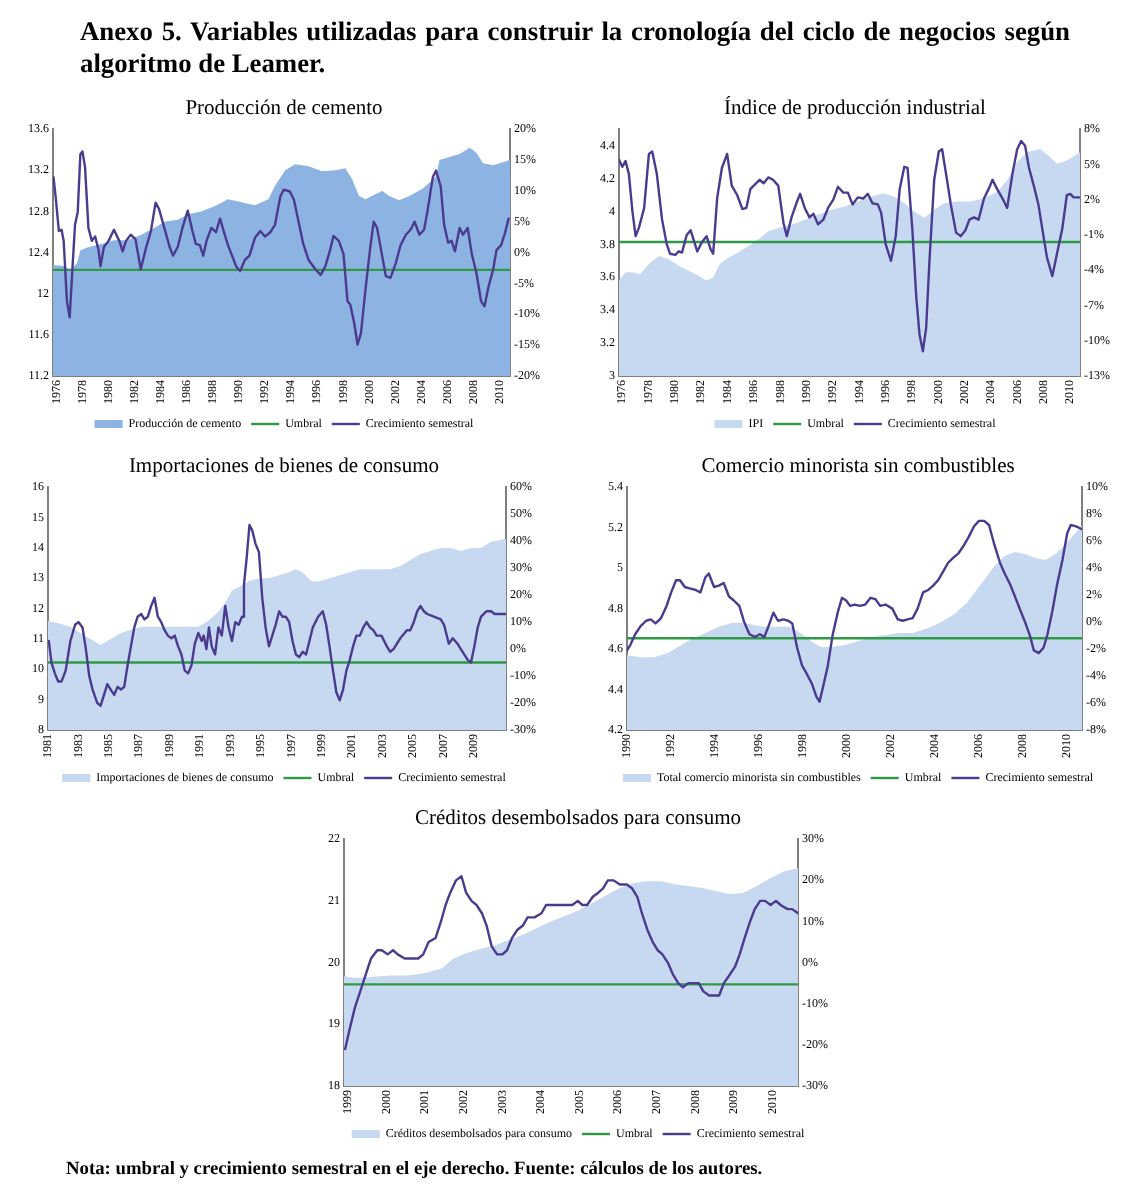 The width and height of the screenshot is (1146, 1198). Describe the element at coordinates (855, 107) in the screenshot. I see `chart-title: Índice de producción industrial` at that location.